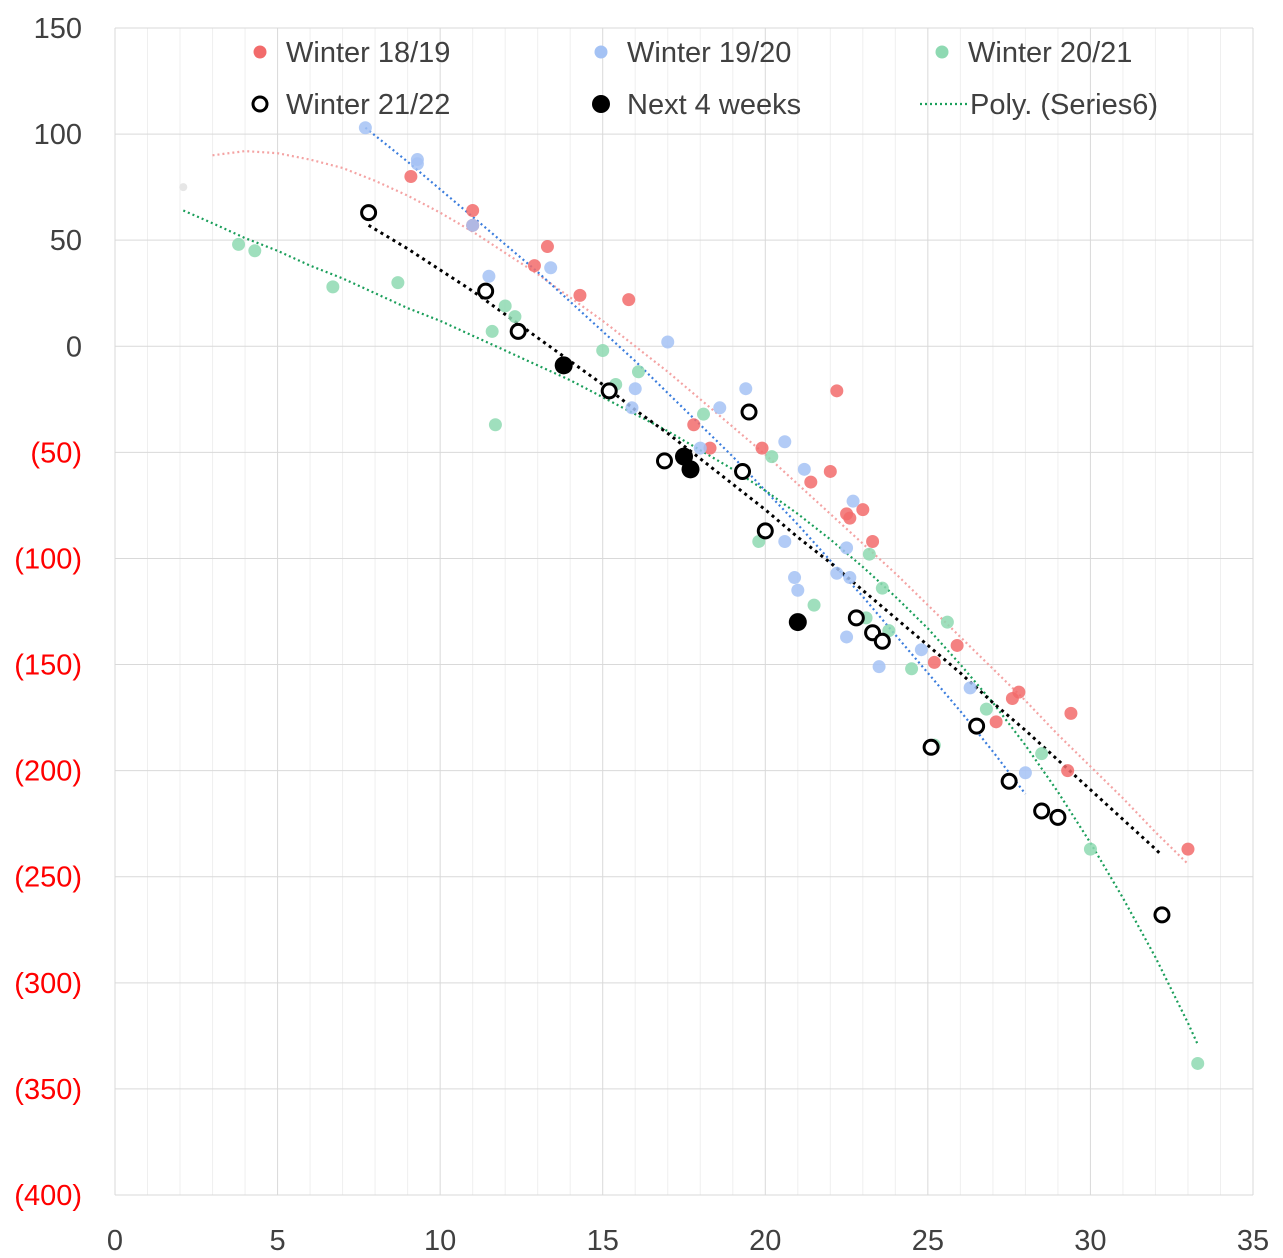  I want to click on y-tick-label: 50, so click(66, 241).